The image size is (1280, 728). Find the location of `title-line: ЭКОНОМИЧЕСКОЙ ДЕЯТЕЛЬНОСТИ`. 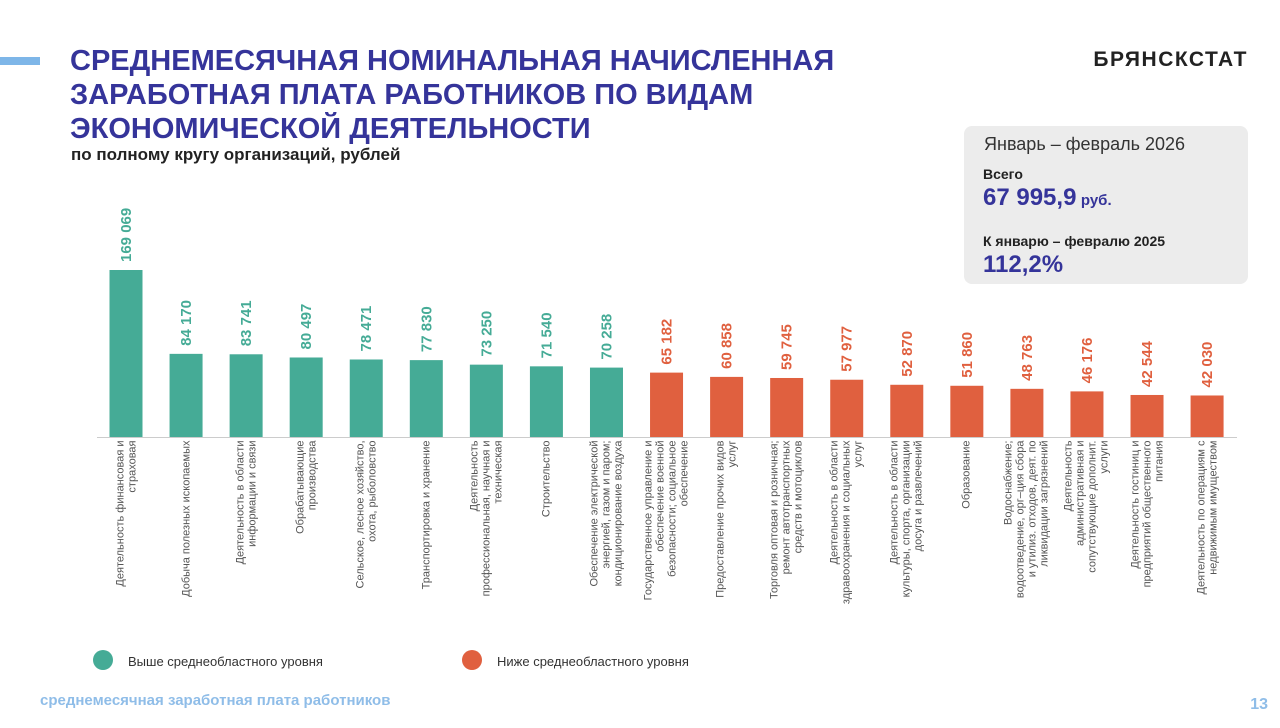

title-line: ЭКОНОМИЧЕСКОЙ ДЕЯТЕЛЬНОСТИ is located at coordinates (330, 129).